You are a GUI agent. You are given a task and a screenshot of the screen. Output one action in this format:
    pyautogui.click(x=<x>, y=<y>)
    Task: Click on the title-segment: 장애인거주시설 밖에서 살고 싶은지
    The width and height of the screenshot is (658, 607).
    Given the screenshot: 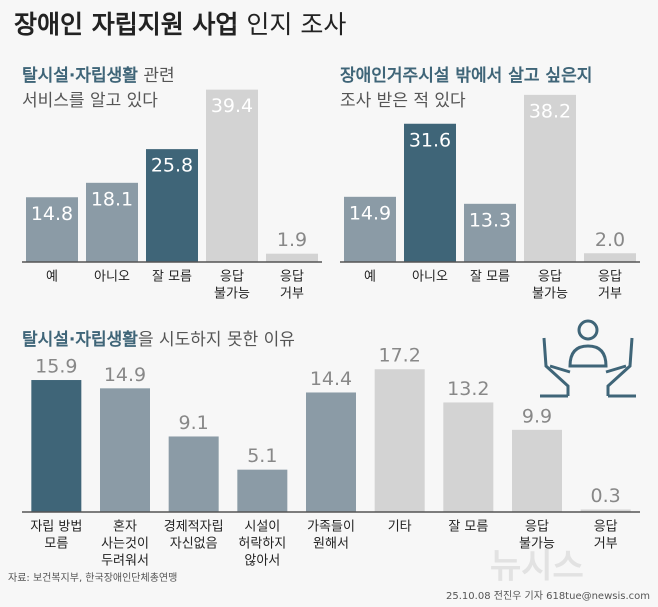 What is the action you would take?
    pyautogui.click(x=466, y=76)
    